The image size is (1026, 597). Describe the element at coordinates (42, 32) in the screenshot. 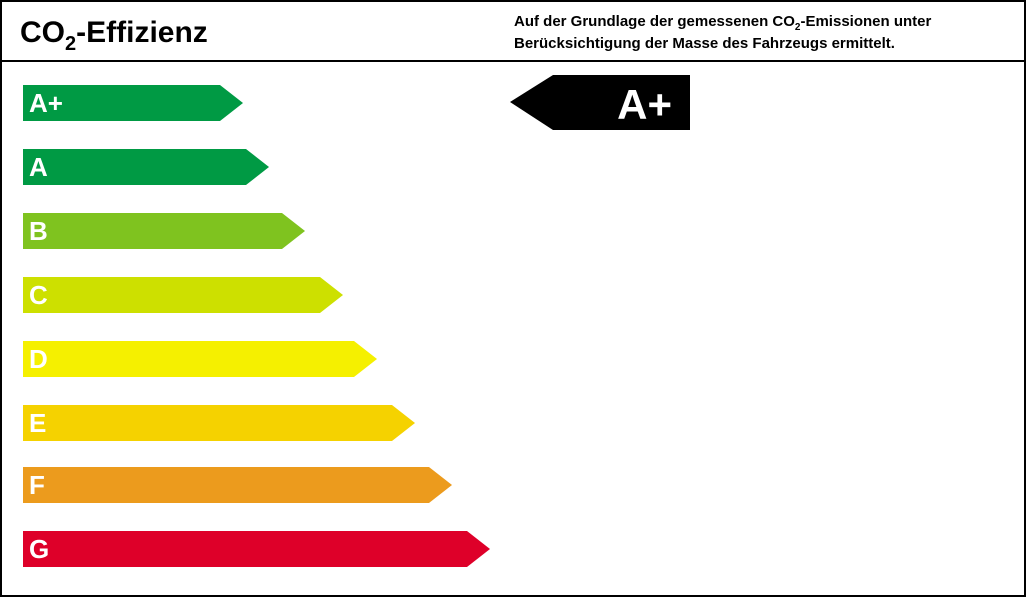

I see `title-main: CO` at that location.